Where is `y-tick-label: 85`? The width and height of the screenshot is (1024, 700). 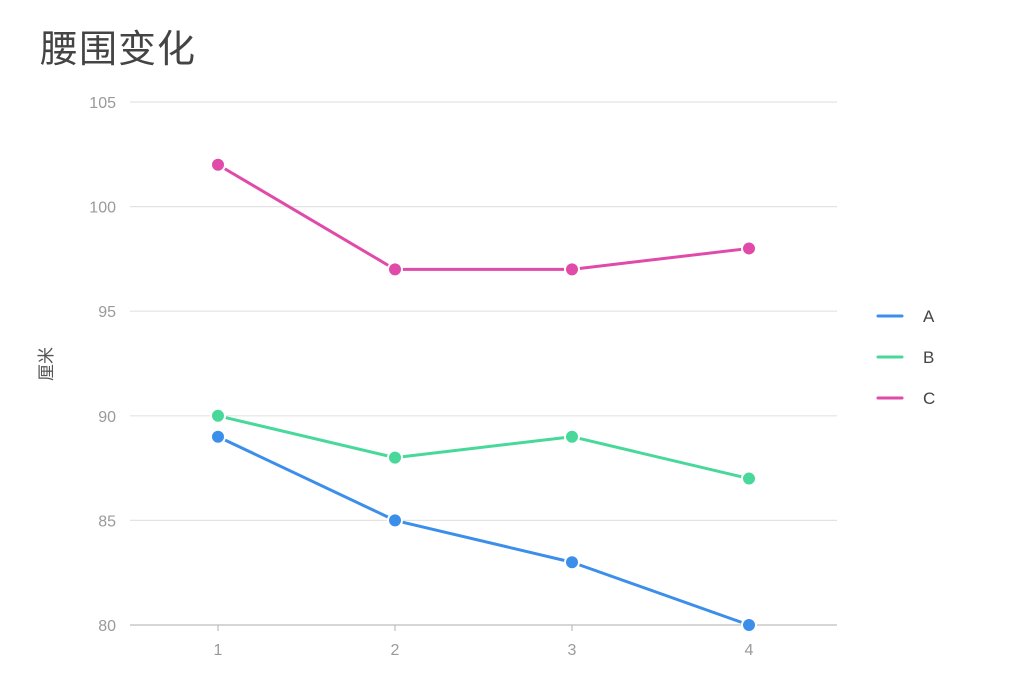 y-tick-label: 85 is located at coordinates (107, 521).